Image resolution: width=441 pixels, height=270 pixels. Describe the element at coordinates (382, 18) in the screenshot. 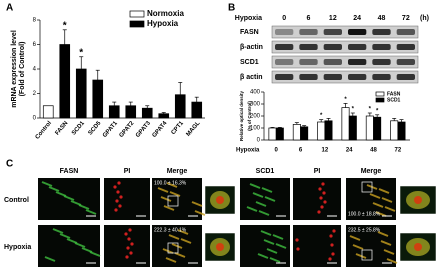

I see `lane-label: 48` at that location.